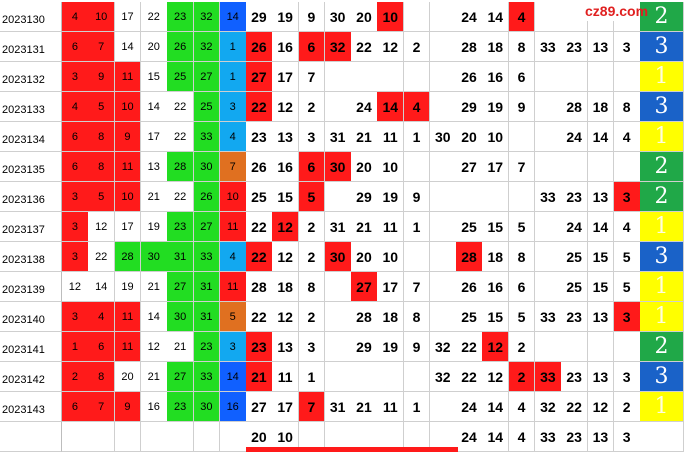 The image size is (684, 452). Describe the element at coordinates (233, 47) in the screenshot. I see `left-cell: 1` at that location.